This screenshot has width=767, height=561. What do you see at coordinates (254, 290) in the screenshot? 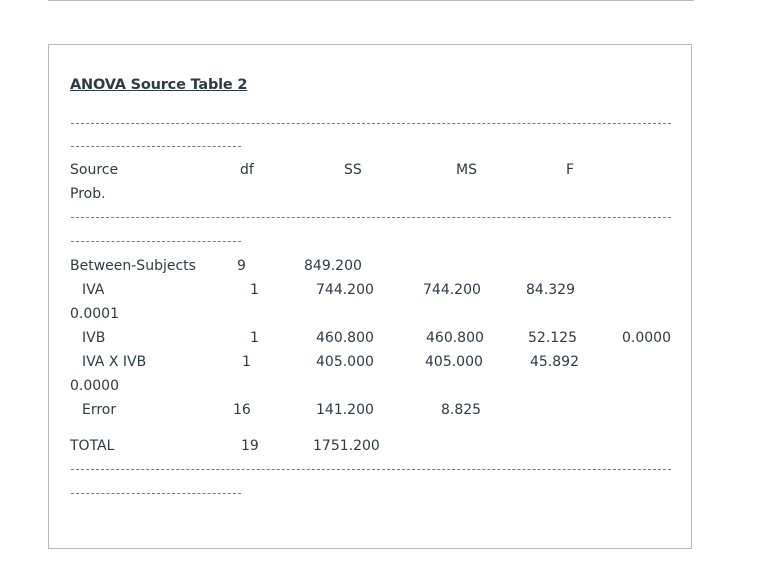
I see `row-iva-df: 1` at bounding box center [254, 290].